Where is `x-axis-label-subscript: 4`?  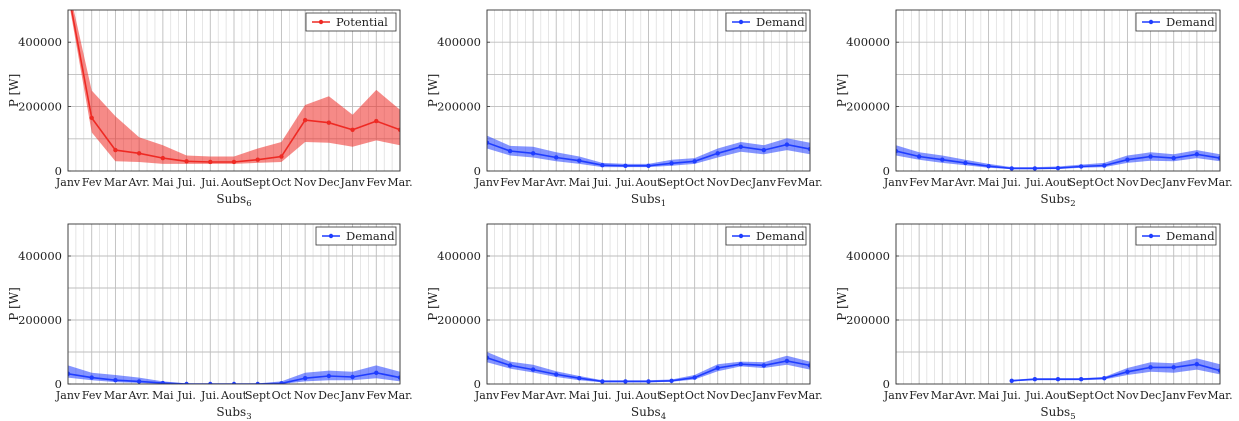 x-axis-label-subscript: 4 is located at coordinates (663, 416).